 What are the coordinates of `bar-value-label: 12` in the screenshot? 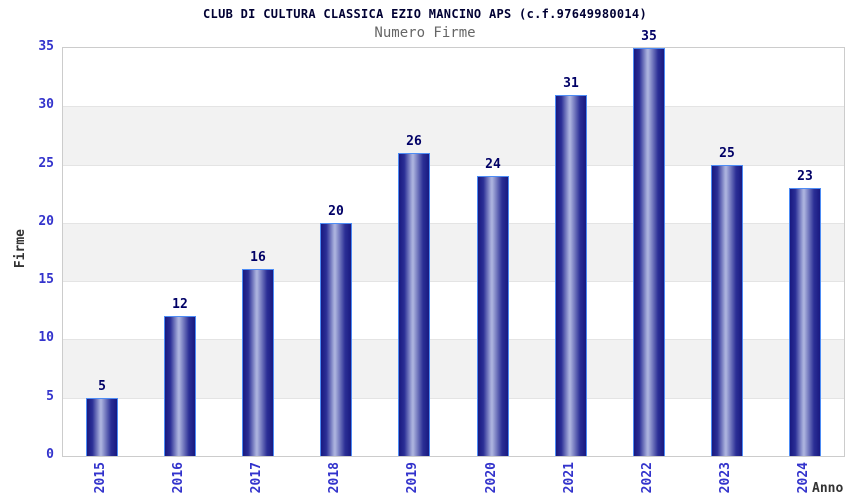 It's located at (180, 304).